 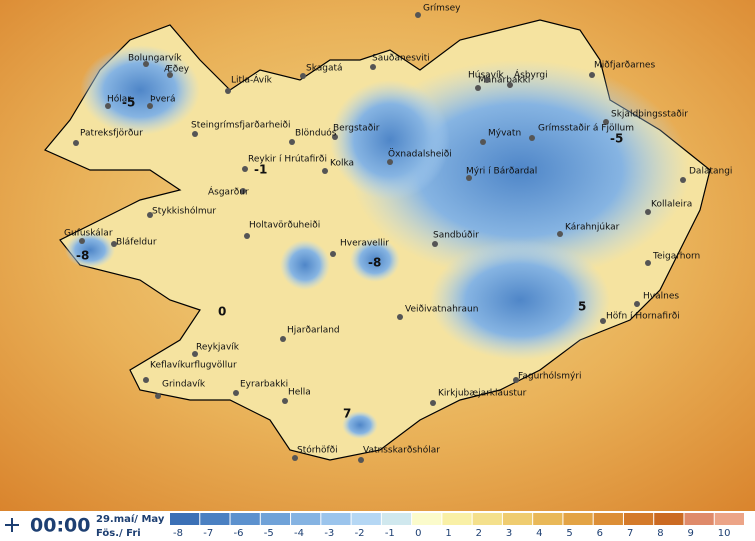 What do you see at coordinates (299, 393) in the screenshot?
I see `place-label: Hella` at bounding box center [299, 393].